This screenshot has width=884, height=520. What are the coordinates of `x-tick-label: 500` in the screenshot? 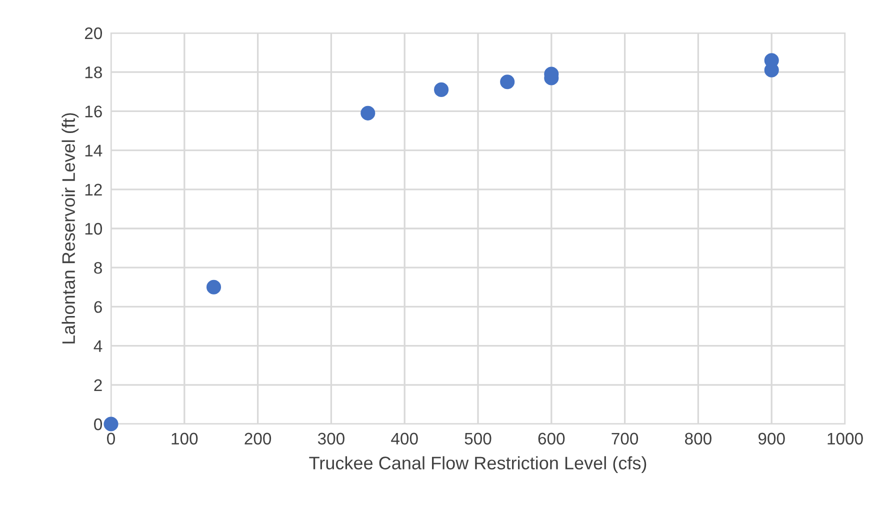 It's located at (478, 438).